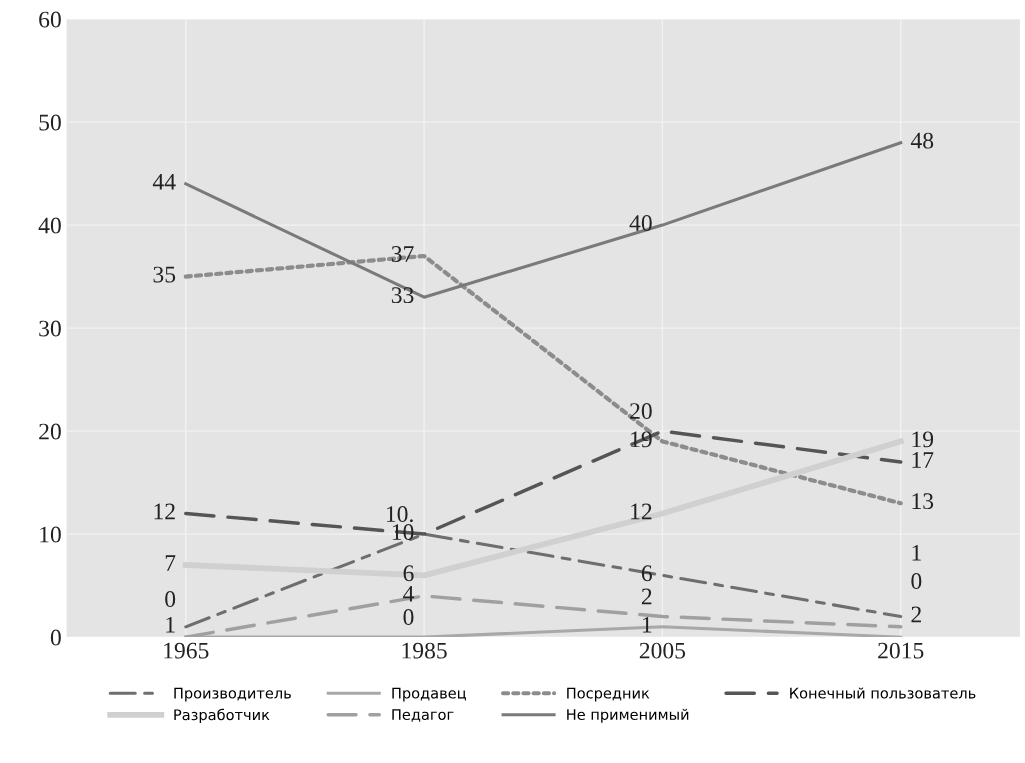 The height and width of the screenshot is (763, 1025). I want to click on data-label: 4, so click(408, 594).